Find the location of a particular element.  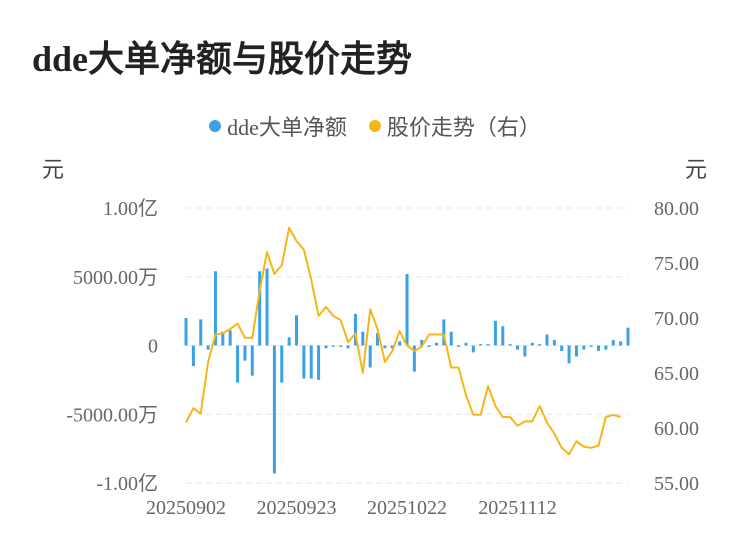

left-tick-label: 0 is located at coordinates (153, 347).